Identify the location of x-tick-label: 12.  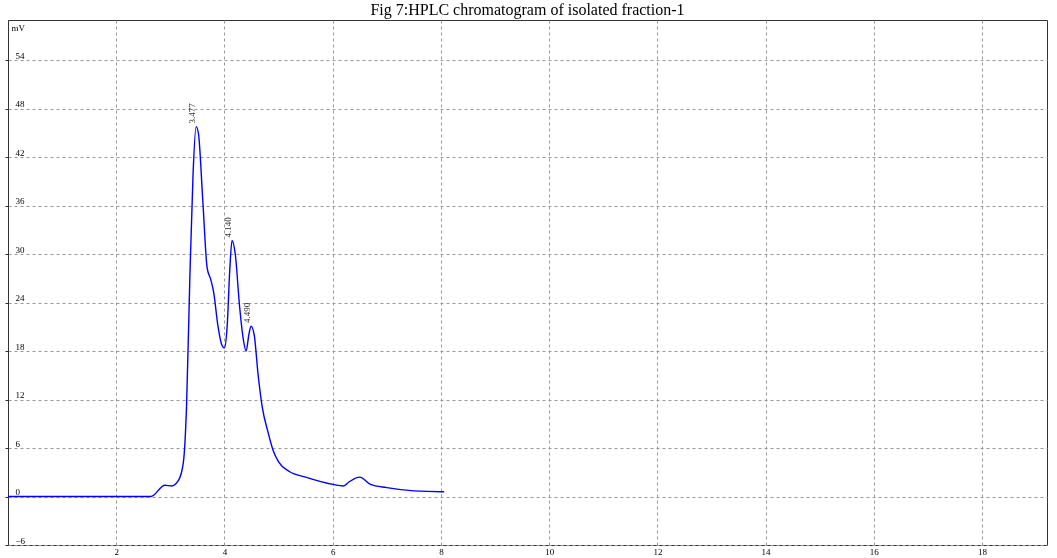
(658, 551).